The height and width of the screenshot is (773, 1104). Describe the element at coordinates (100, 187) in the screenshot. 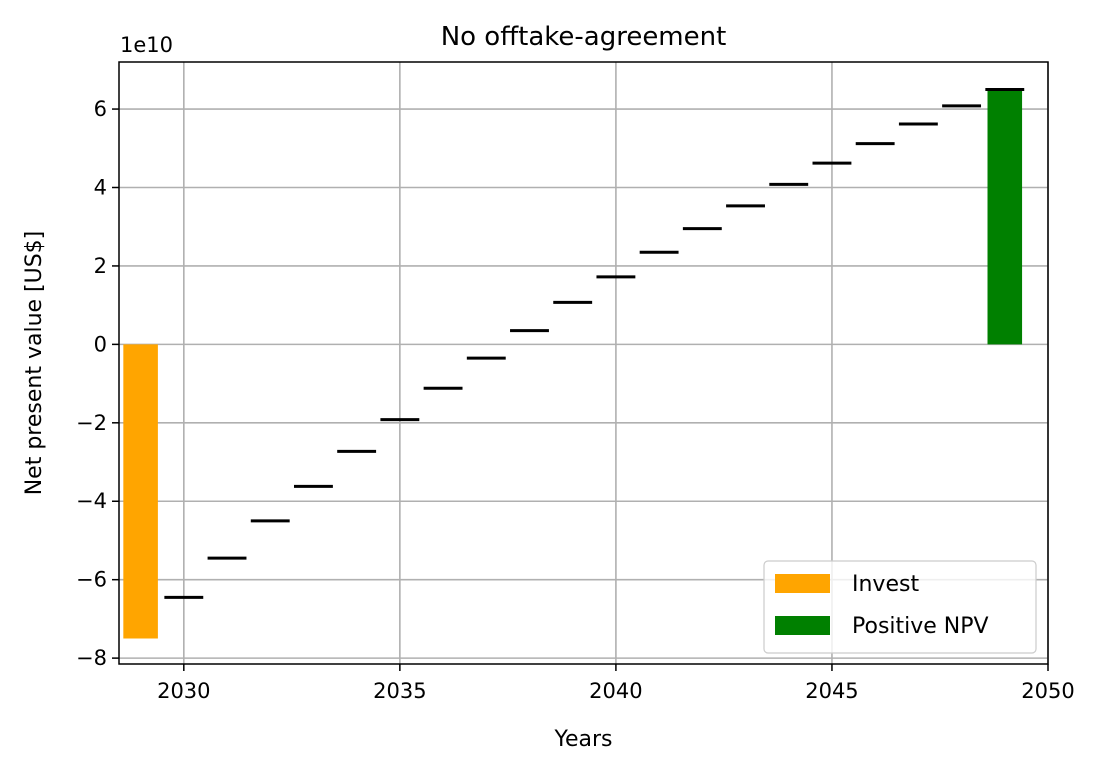

I see `y-tick-label: 4` at that location.